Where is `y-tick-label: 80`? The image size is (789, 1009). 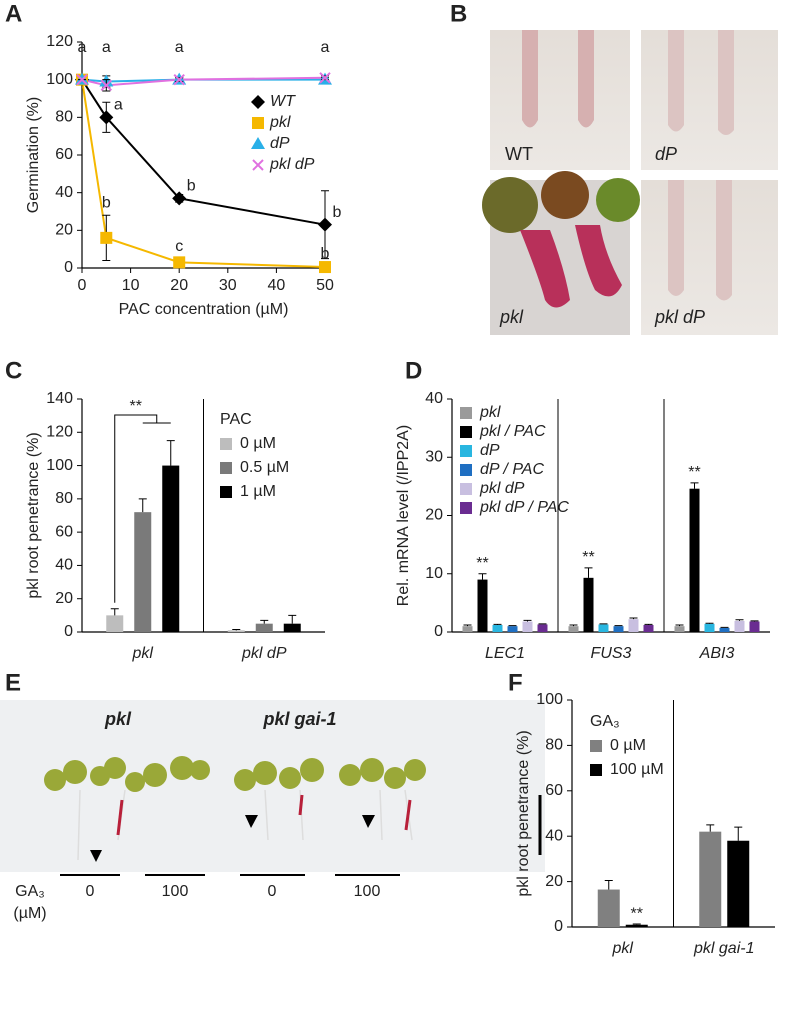
y-tick-label: 80 is located at coordinates (554, 745).